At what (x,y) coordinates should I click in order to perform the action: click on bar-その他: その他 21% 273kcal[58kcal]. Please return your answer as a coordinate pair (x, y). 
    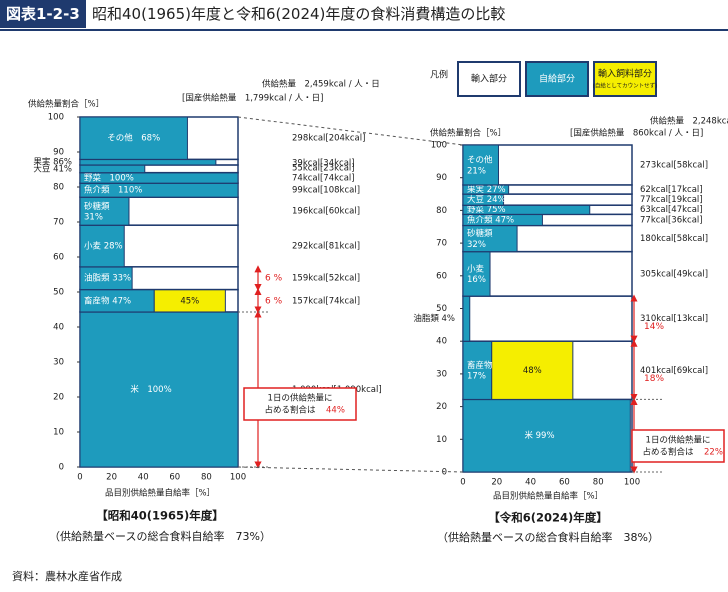
    Looking at the image, I should click on (585, 165).